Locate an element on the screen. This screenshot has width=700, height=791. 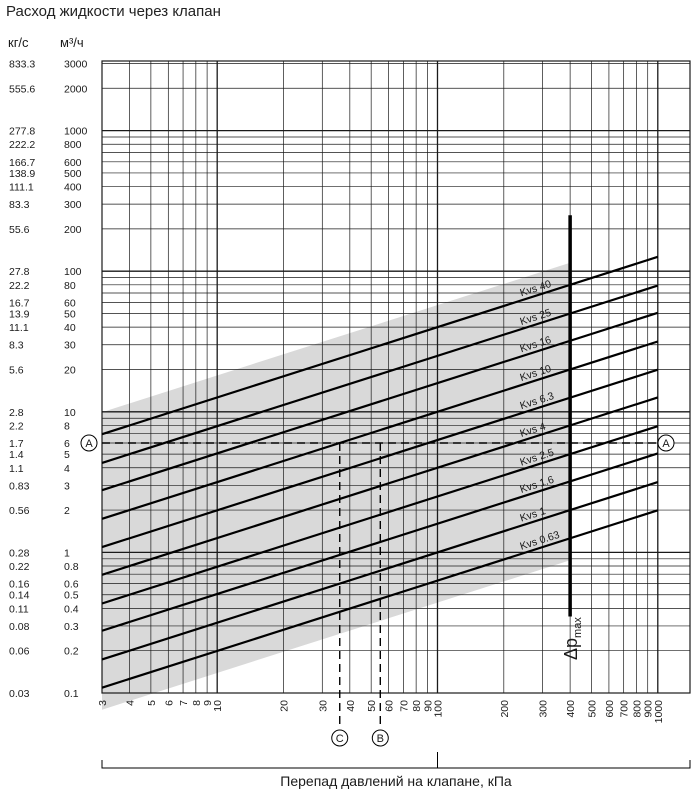
y-tick-volume: 50 is located at coordinates (70, 315).